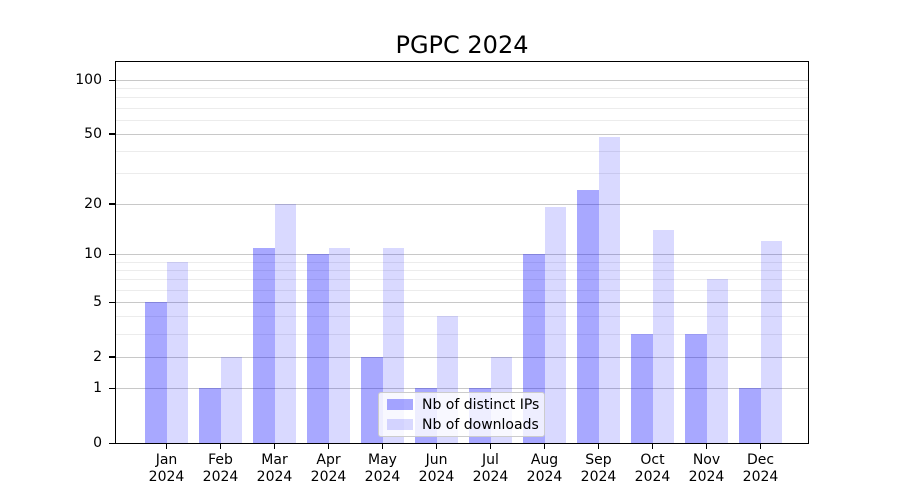  Describe the element at coordinates (490, 468) in the screenshot. I see `x-axis-tick-label: Jul 2024` at that location.